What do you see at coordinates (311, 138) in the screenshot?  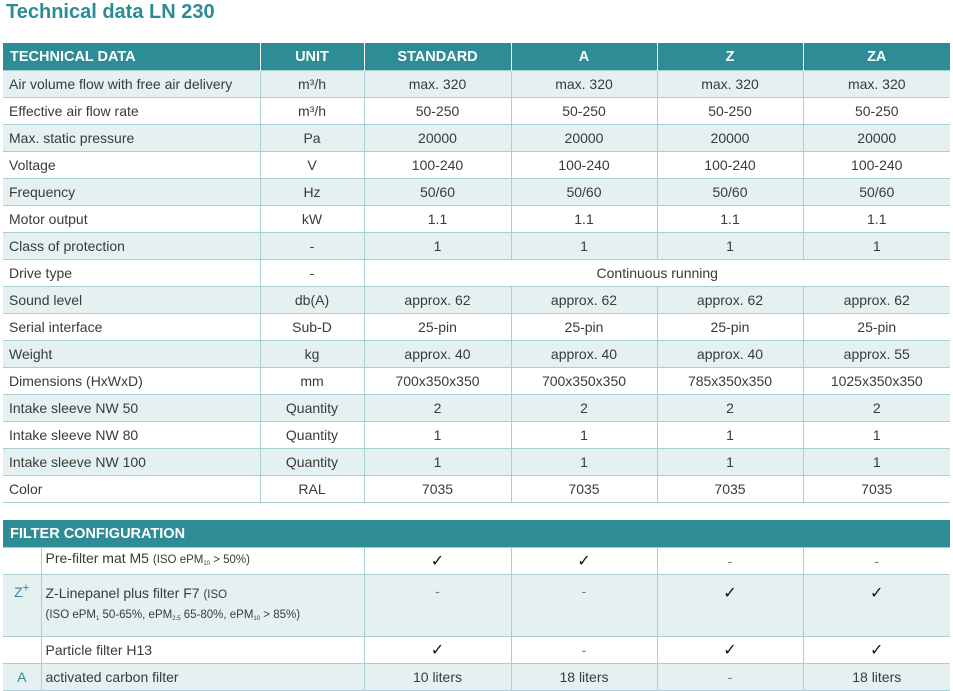 I see `row-unit: Pa` at bounding box center [311, 138].